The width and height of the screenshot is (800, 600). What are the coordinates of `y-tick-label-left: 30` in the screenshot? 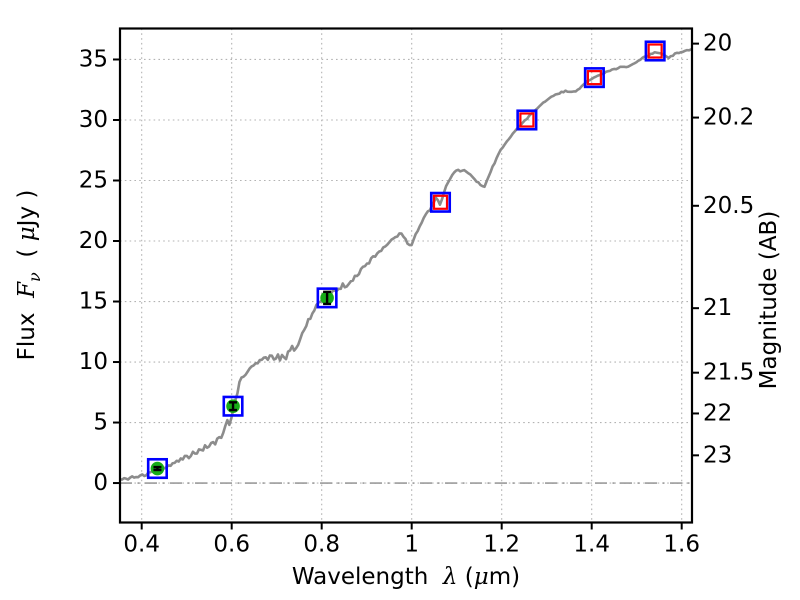 It's located at (93, 120).